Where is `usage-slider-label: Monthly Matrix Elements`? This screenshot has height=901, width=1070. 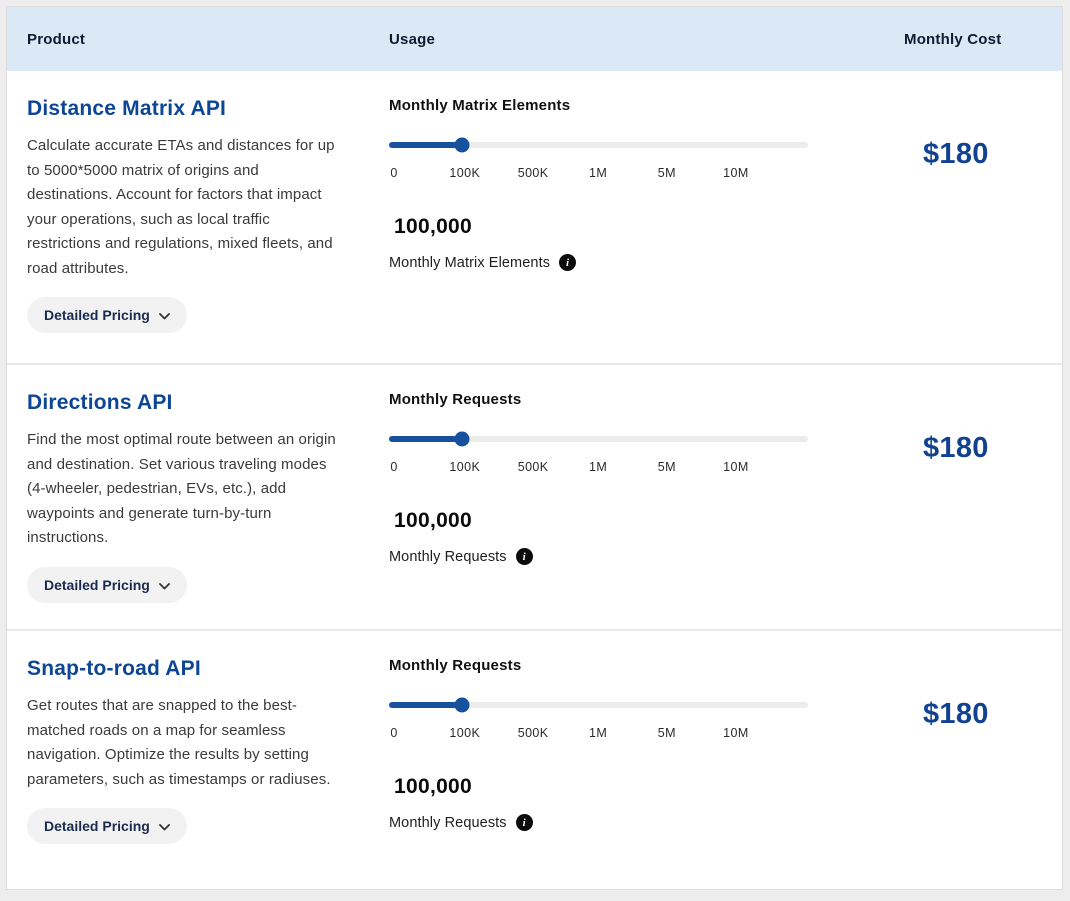 usage-slider-label: Monthly Matrix Elements is located at coordinates (480, 105).